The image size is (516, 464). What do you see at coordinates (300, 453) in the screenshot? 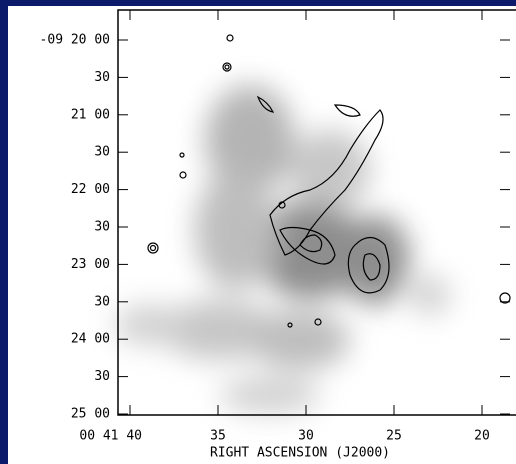
I see `x-axis-label: RIGHT ASCENSION (J2000)` at bounding box center [300, 453].